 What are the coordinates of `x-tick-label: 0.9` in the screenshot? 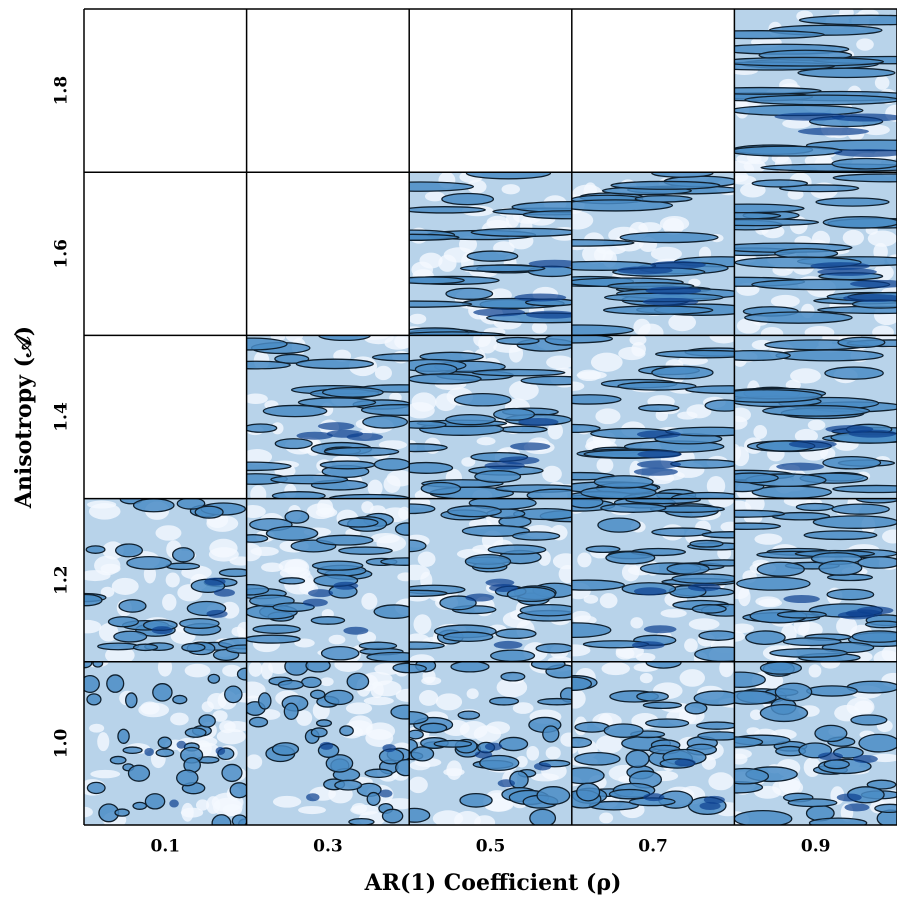 It's located at (816, 847).